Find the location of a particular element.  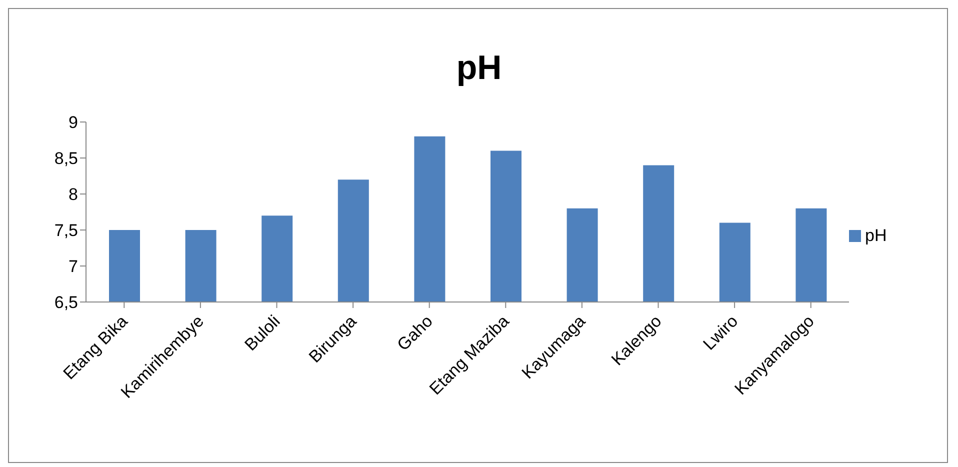

chart-title: pH is located at coordinates (479, 68).